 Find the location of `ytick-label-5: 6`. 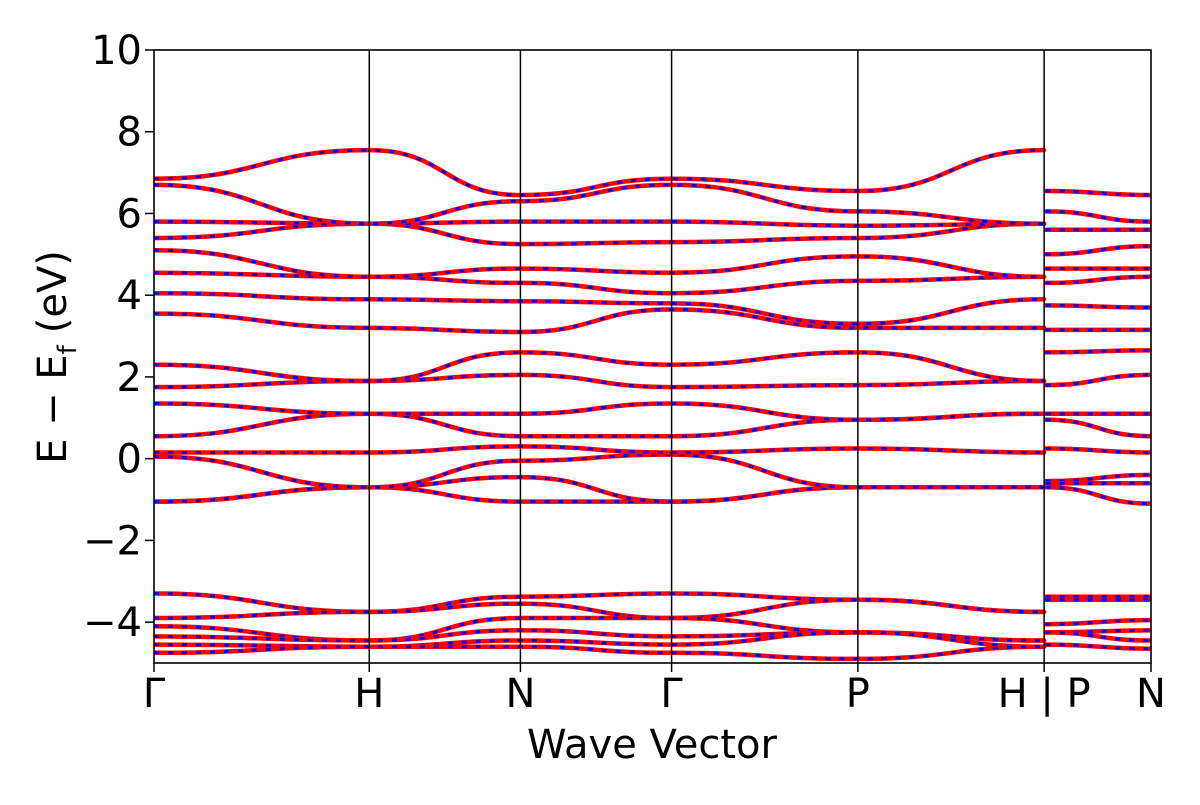

ytick-label-5: 6 is located at coordinates (129, 214).